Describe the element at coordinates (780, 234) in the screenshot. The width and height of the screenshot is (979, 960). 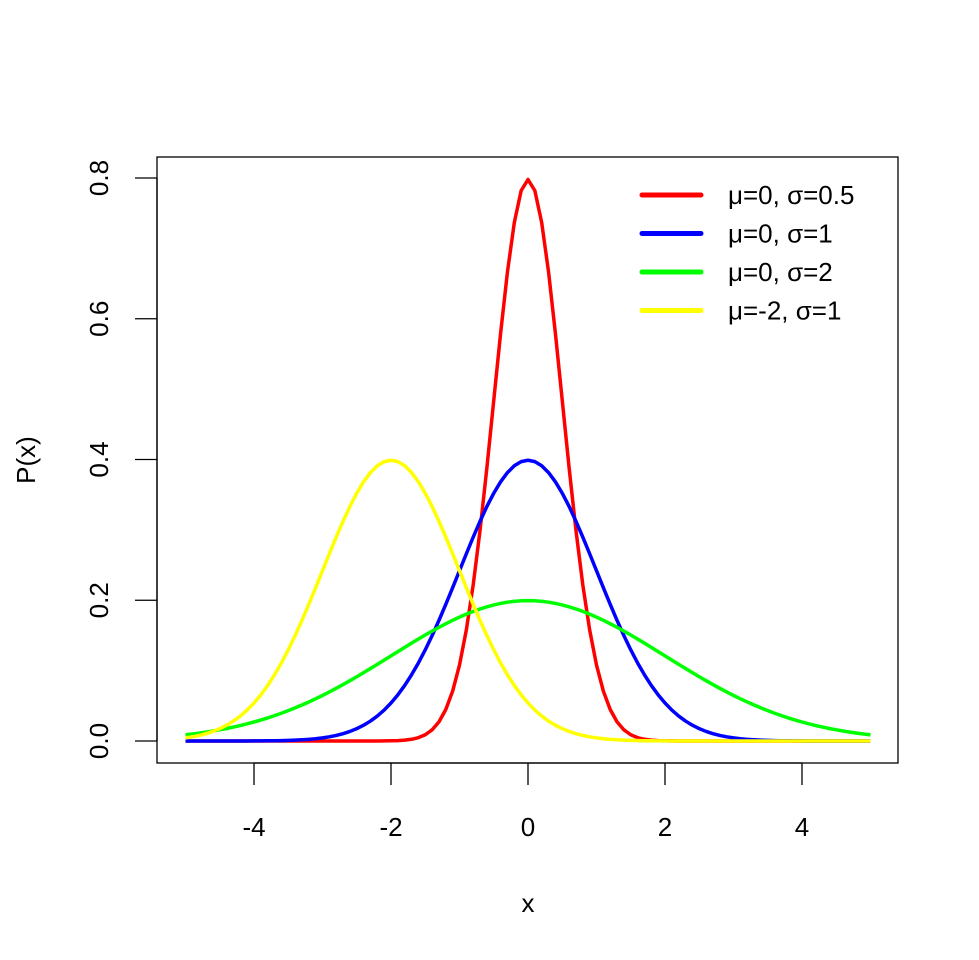
I see `legend-label: μ=0, σ=1` at that location.